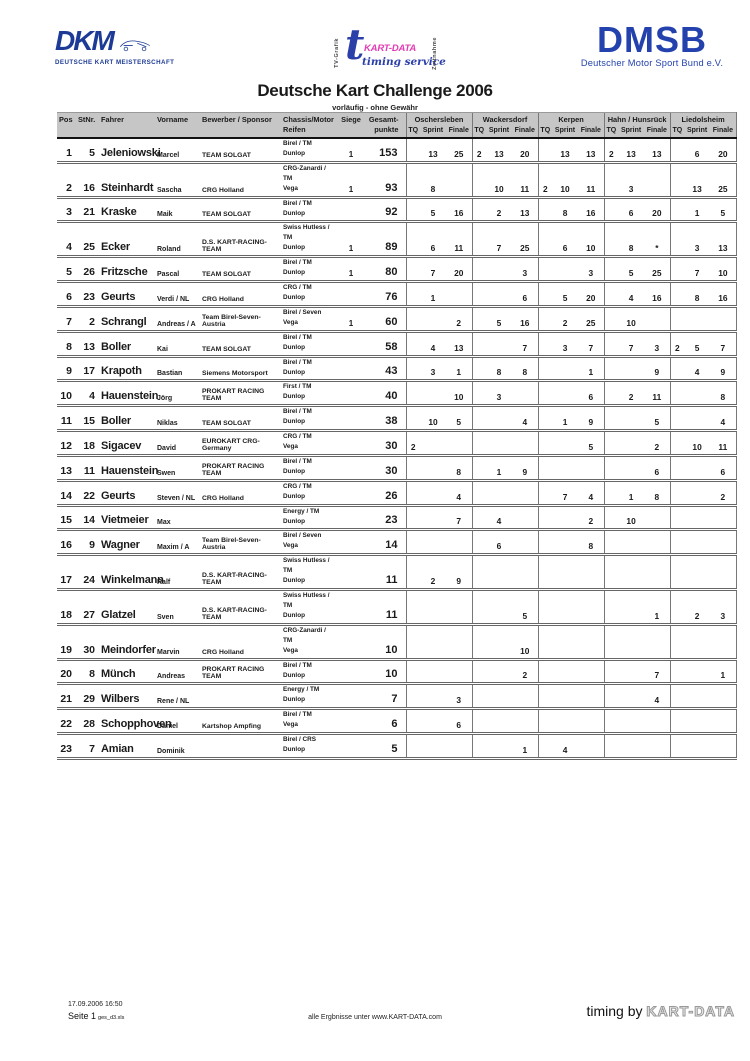 The width and height of the screenshot is (750, 1061). I want to click on cell-wackersdorf-finale: 10, so click(525, 650).